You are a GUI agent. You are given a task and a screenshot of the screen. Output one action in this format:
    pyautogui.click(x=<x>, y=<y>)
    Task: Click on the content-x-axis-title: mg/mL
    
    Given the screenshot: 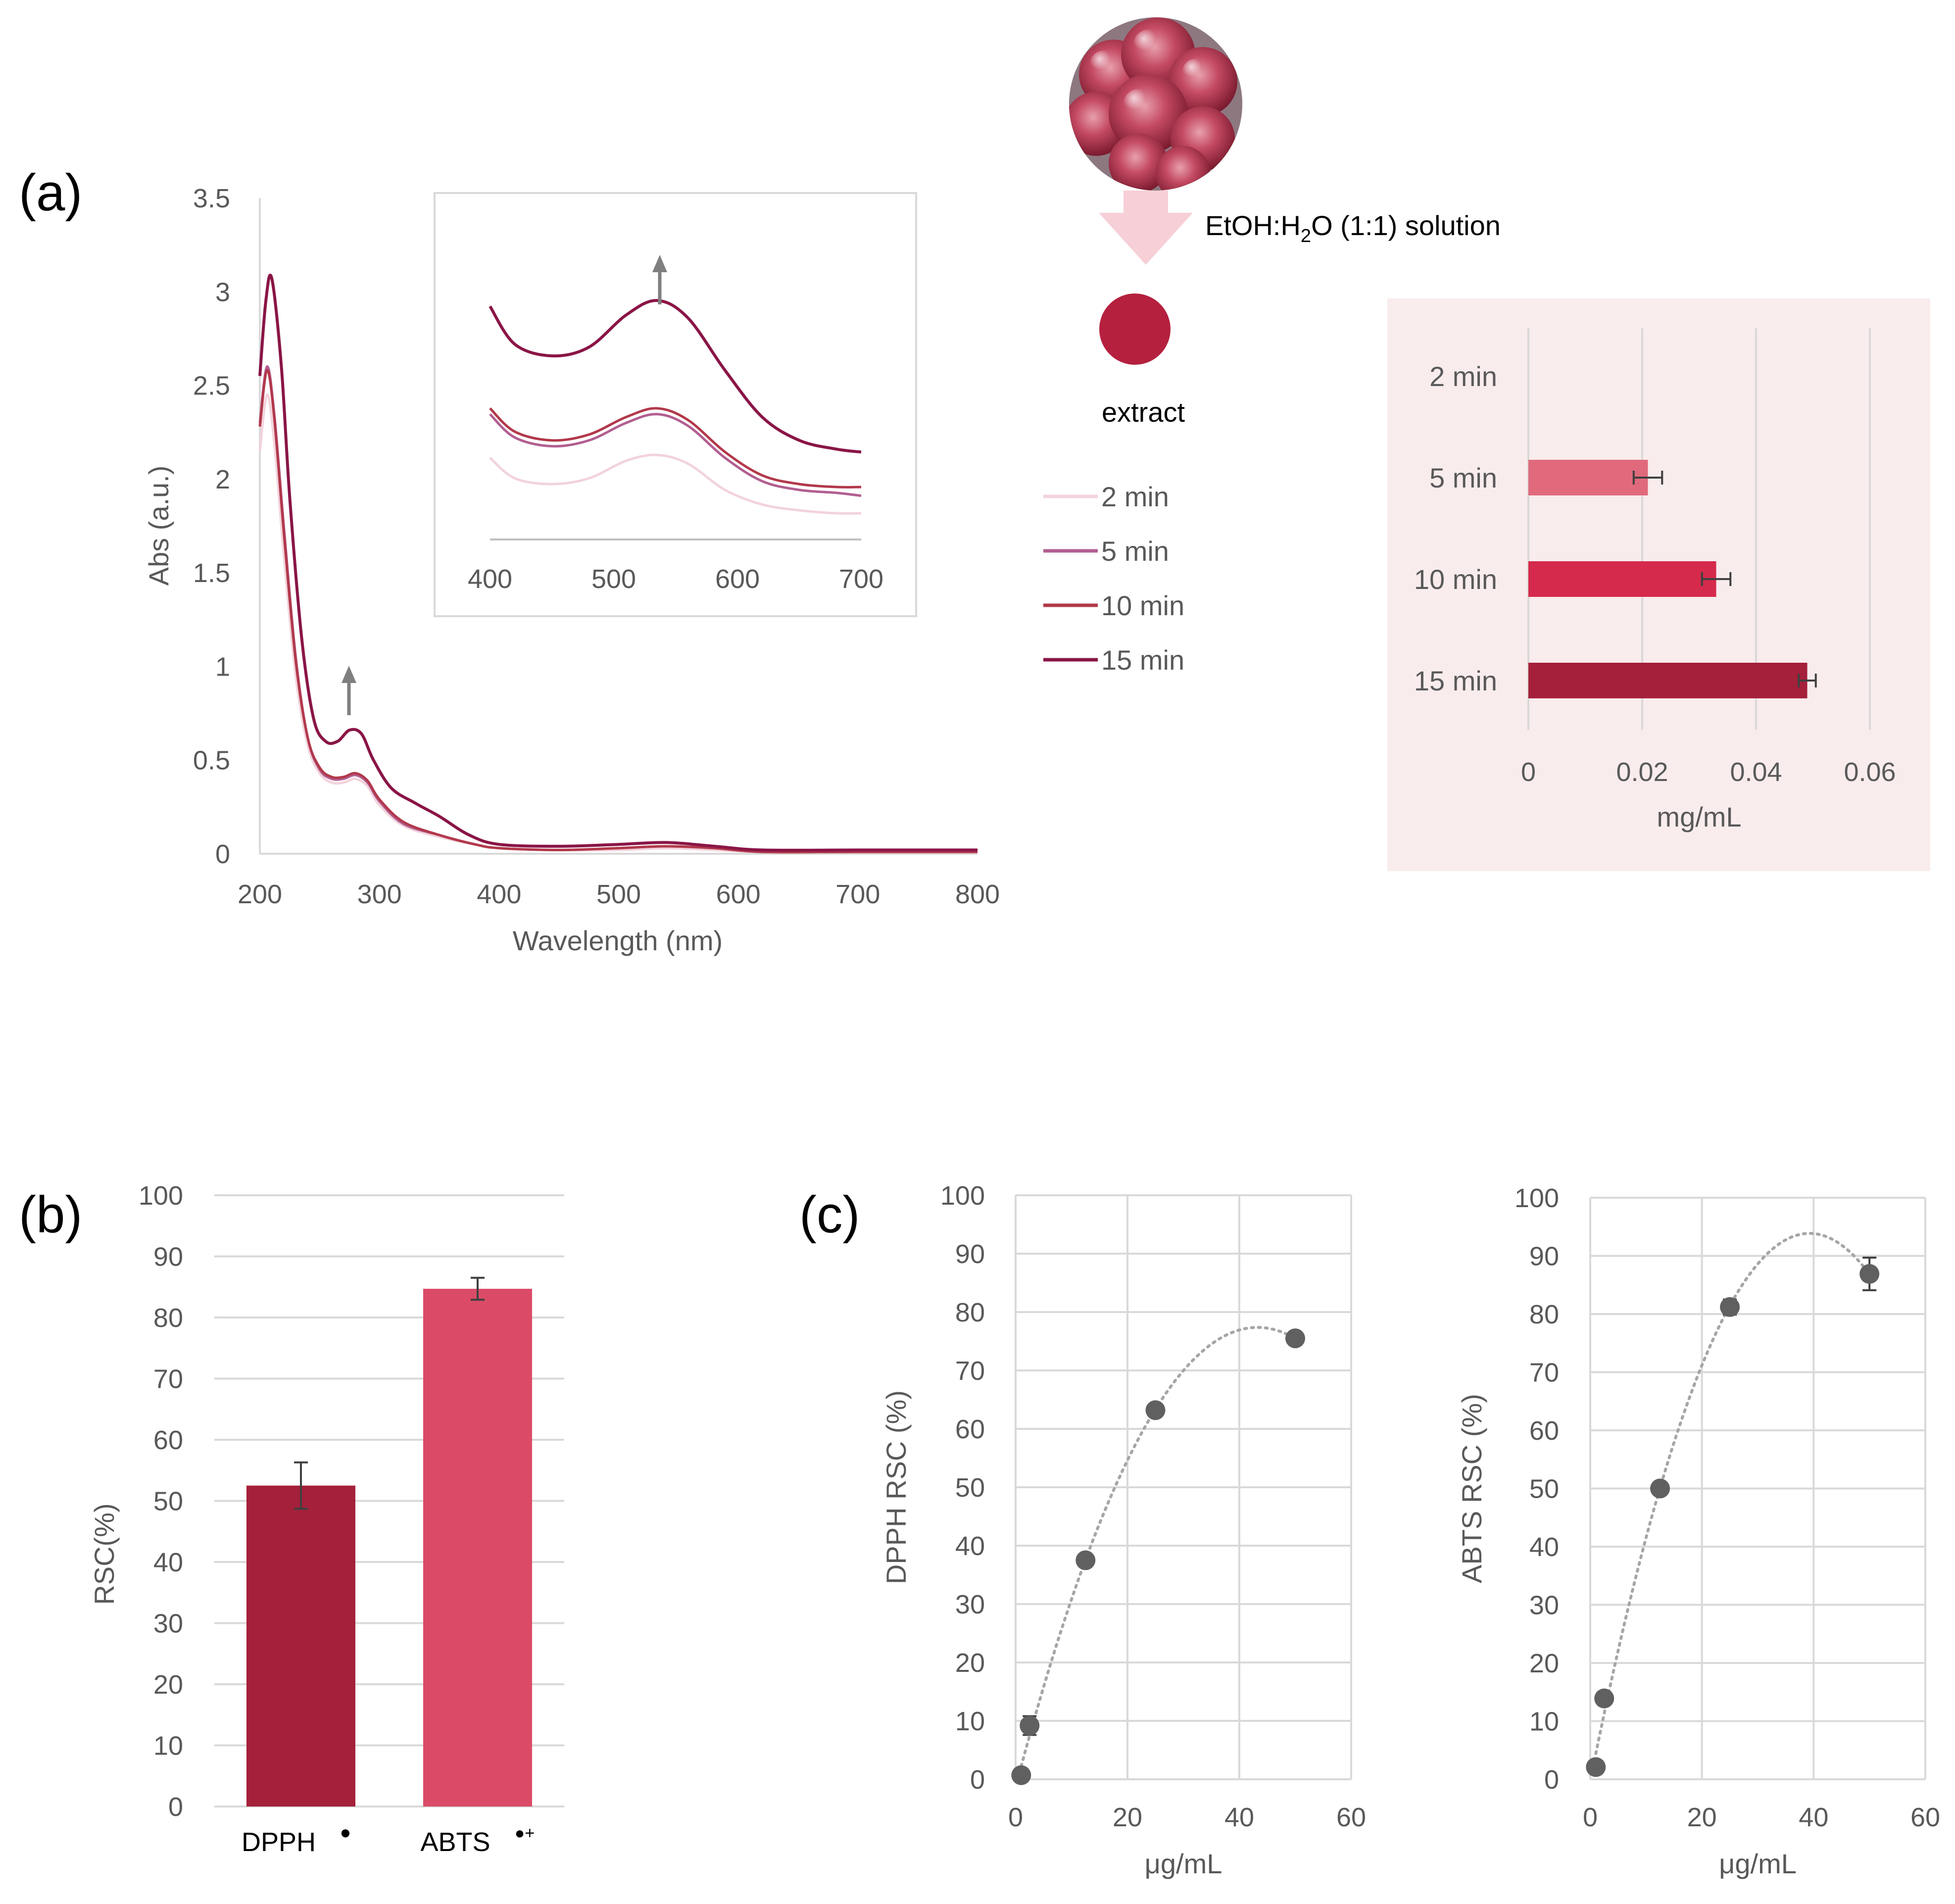 What is the action you would take?
    pyautogui.click(x=1699, y=817)
    